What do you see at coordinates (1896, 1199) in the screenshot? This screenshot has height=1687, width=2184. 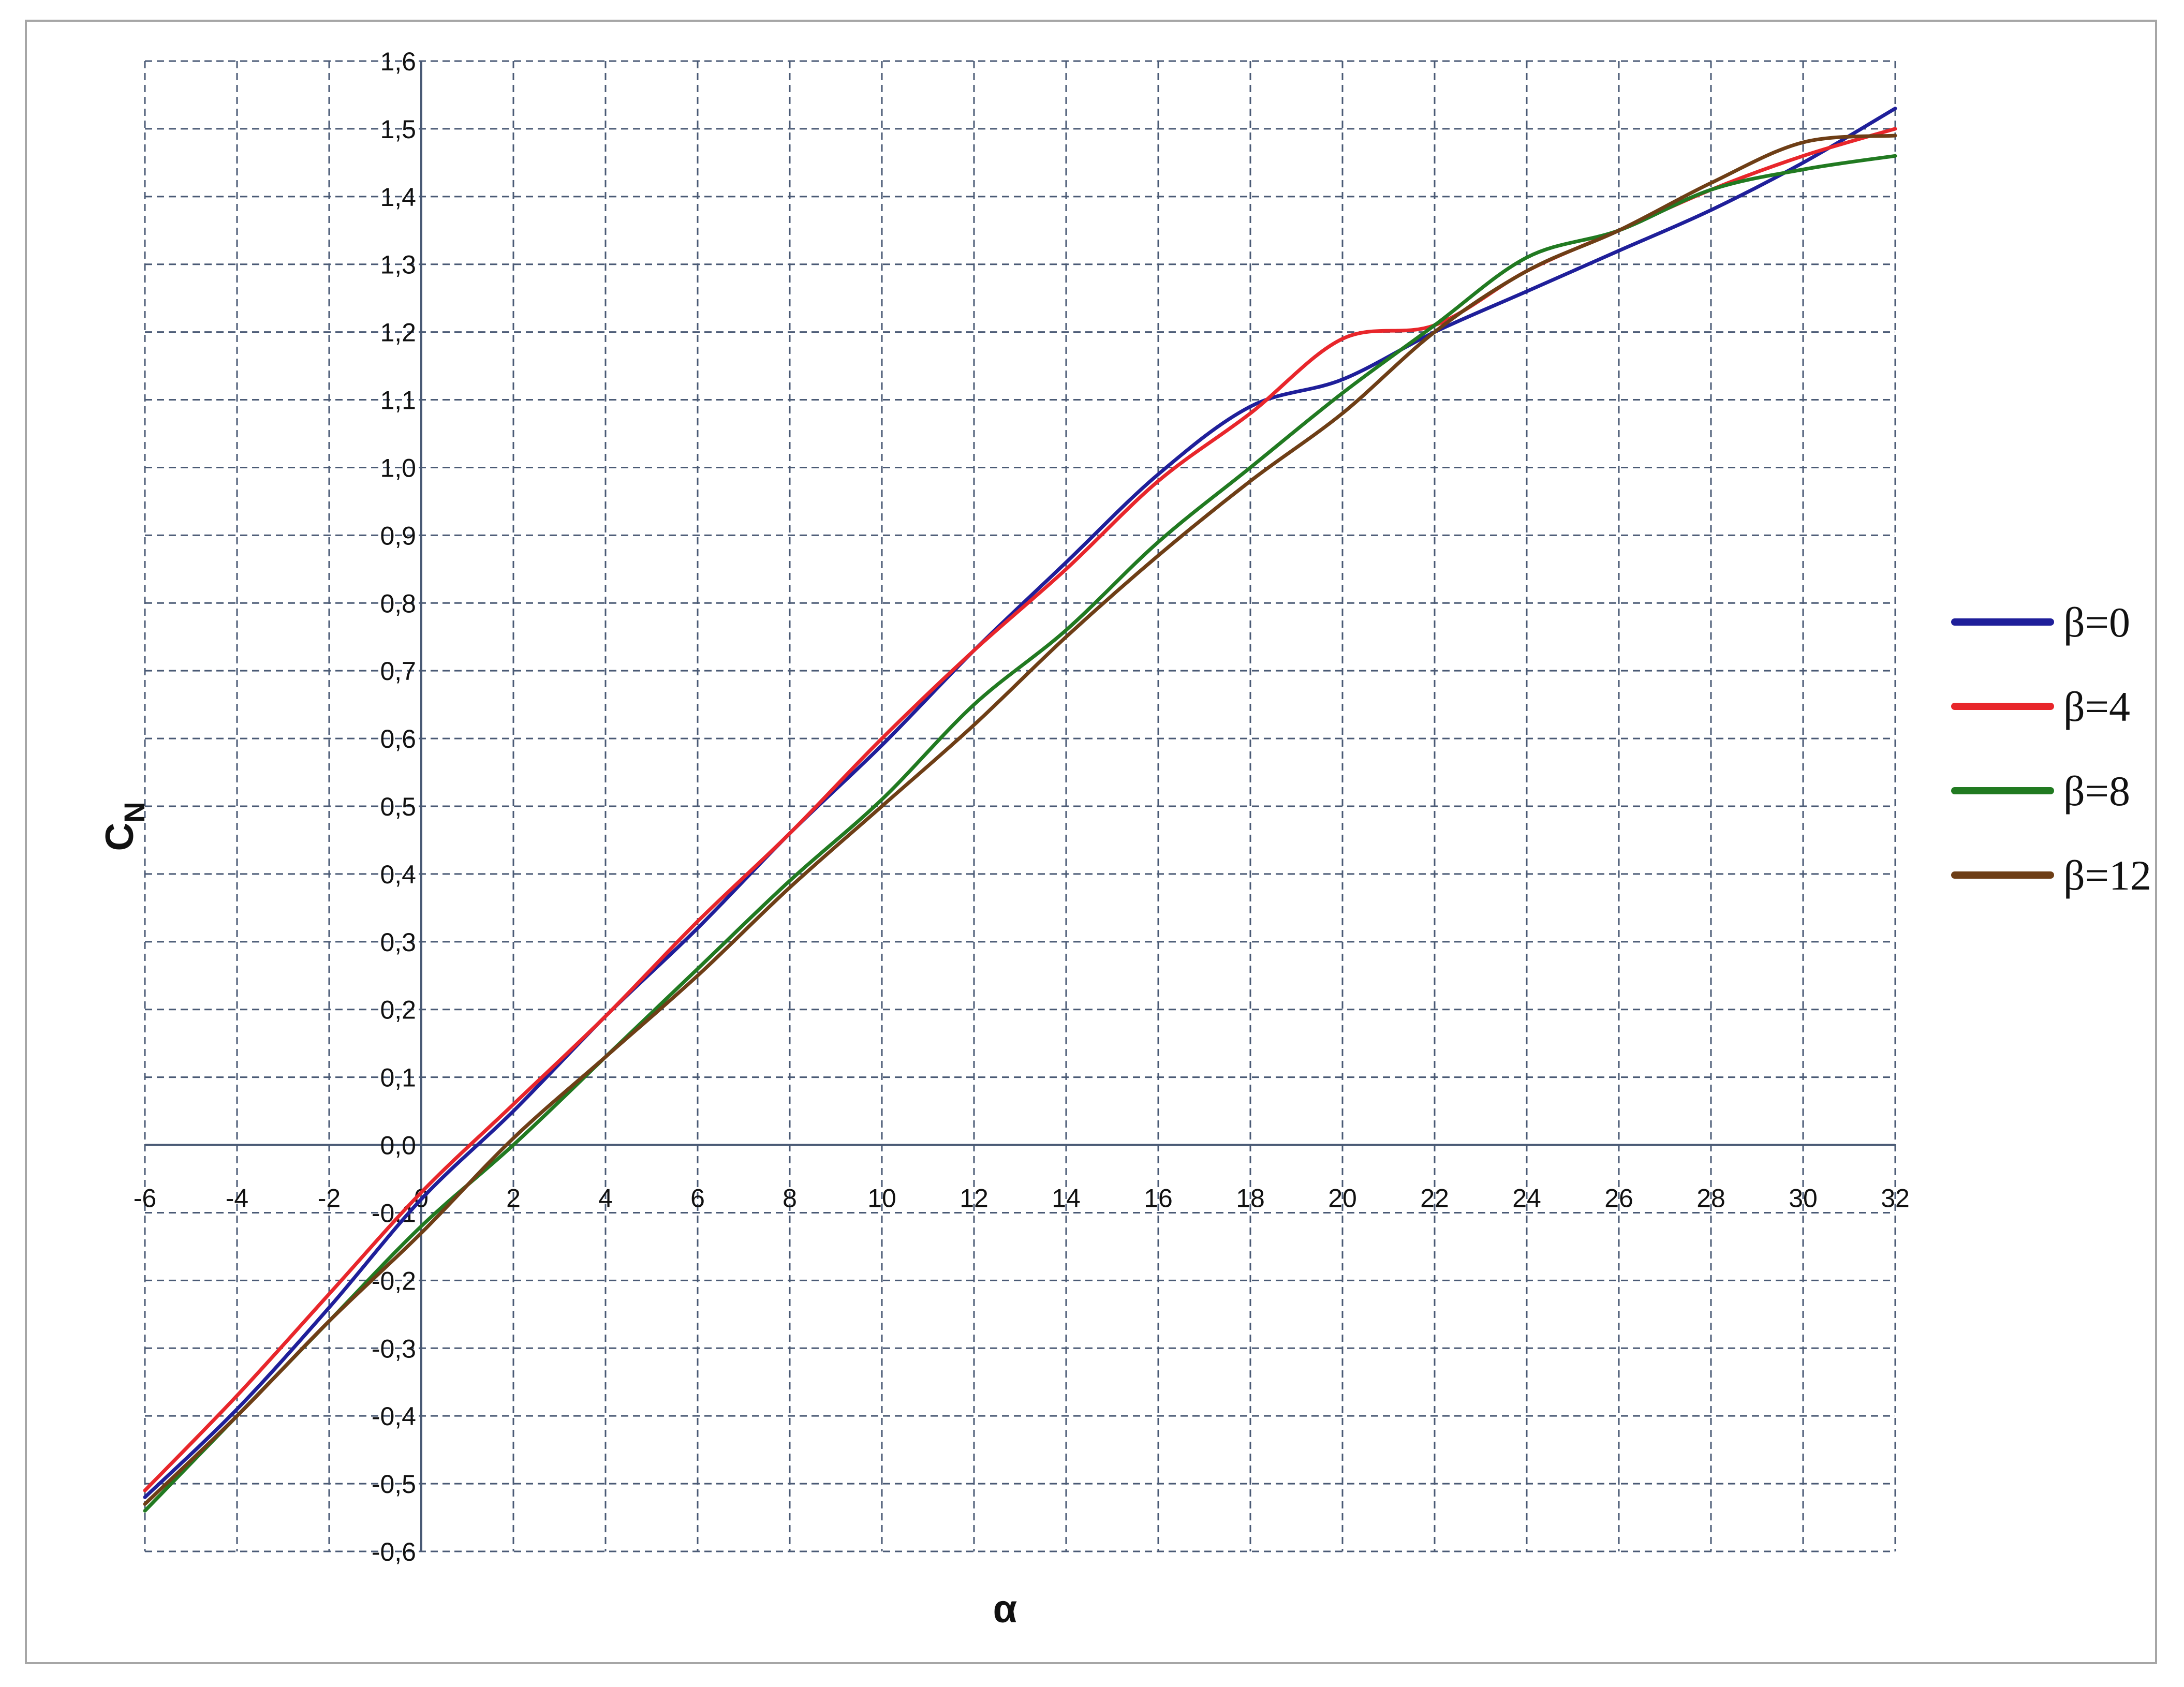 I see `x-tick-label: 32` at bounding box center [1896, 1199].